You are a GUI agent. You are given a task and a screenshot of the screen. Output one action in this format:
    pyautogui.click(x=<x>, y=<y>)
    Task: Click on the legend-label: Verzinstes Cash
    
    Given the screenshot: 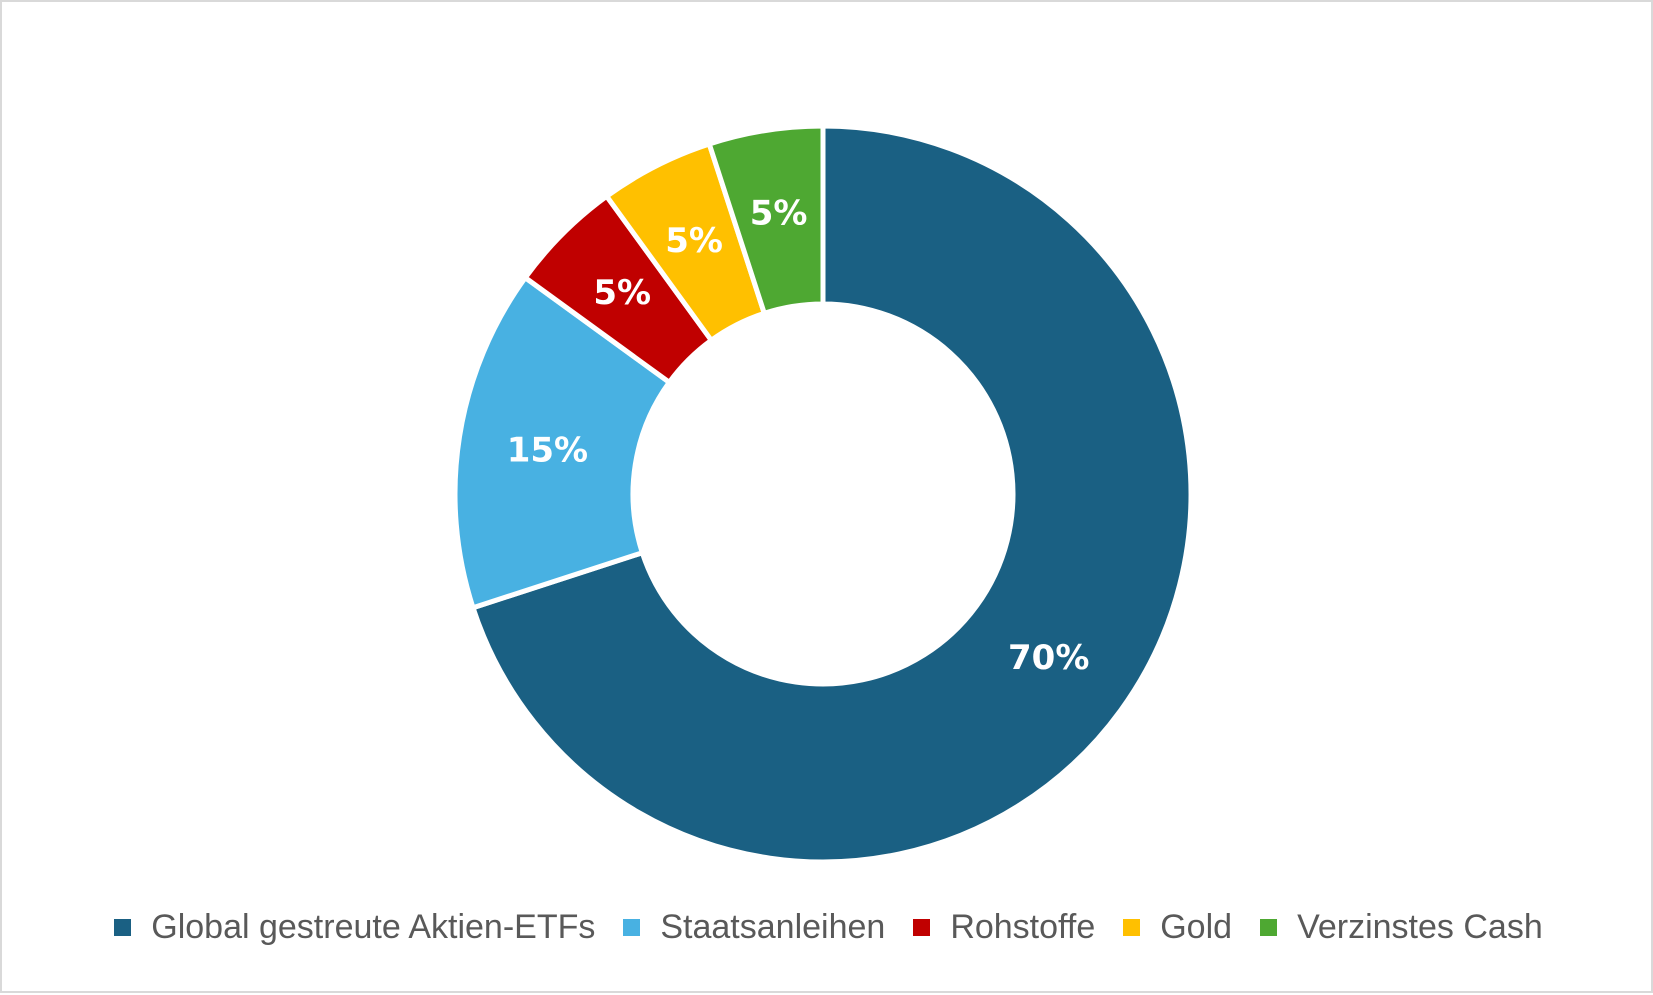 What is the action you would take?
    pyautogui.click(x=1420, y=926)
    